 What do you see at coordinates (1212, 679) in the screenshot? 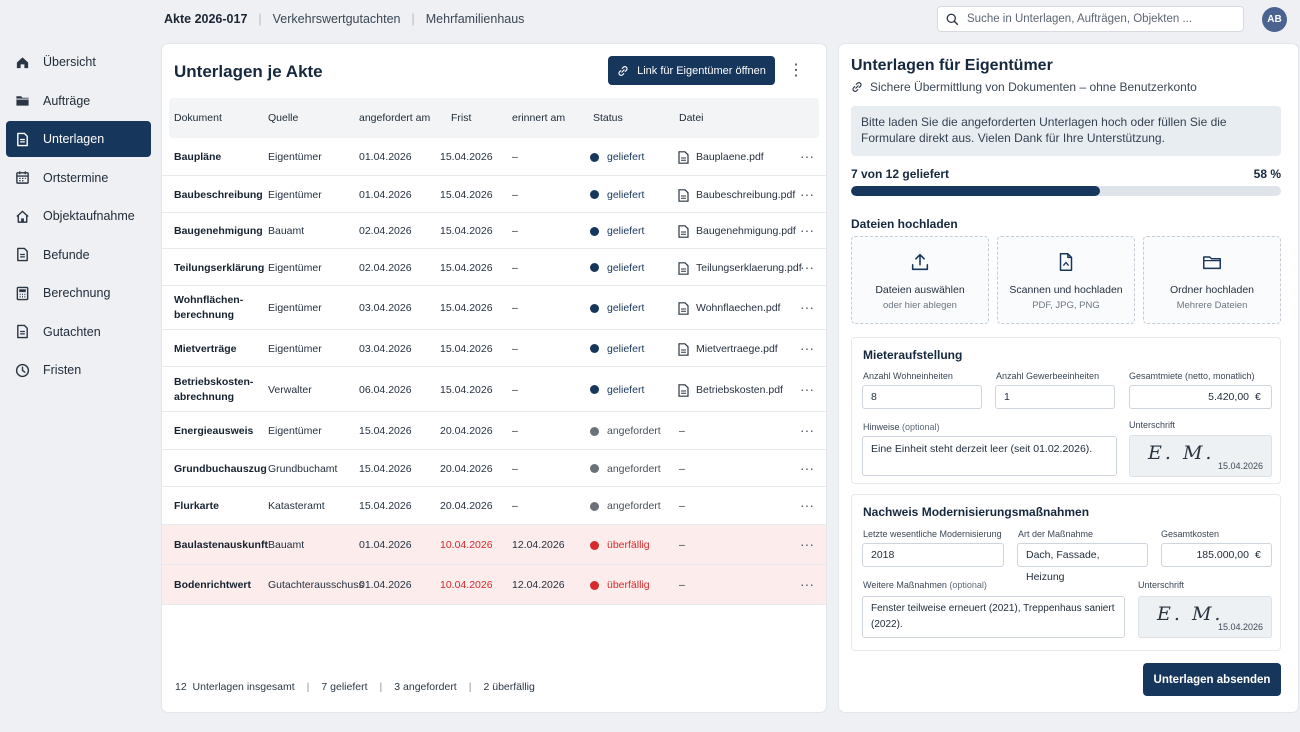
I see `submit-documents-button: Unterlagen absenden` at bounding box center [1212, 679].